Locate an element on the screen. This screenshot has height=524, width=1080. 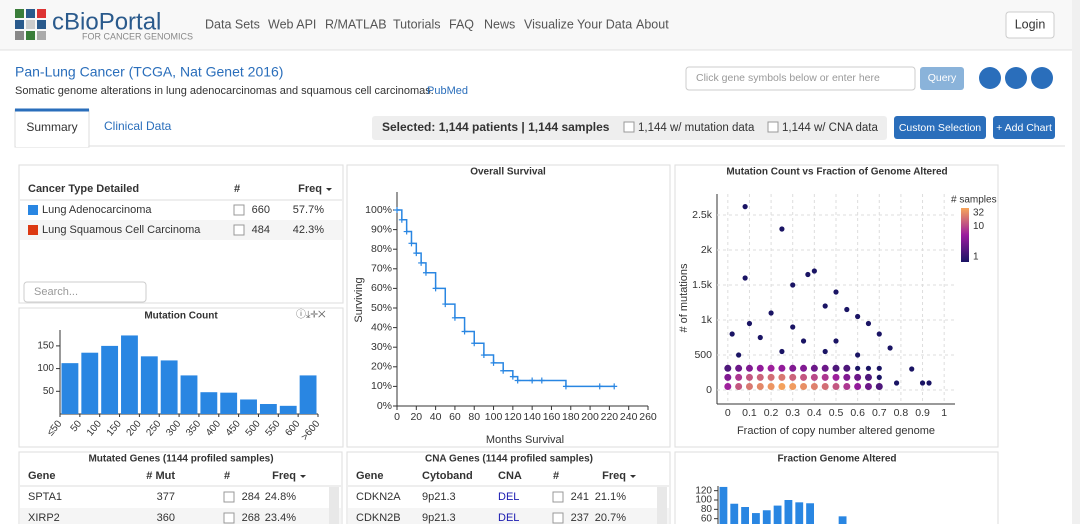
nav-link: Data Sets is located at coordinates (232, 24).